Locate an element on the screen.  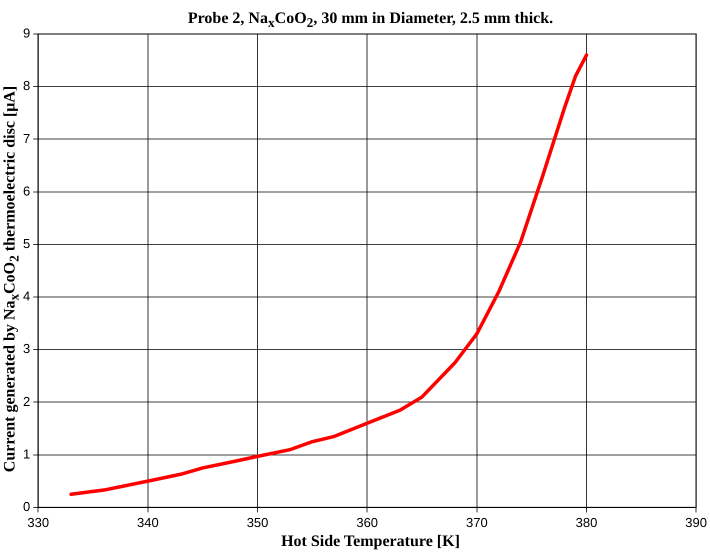
y-tick-label: 8 is located at coordinates (26, 86).